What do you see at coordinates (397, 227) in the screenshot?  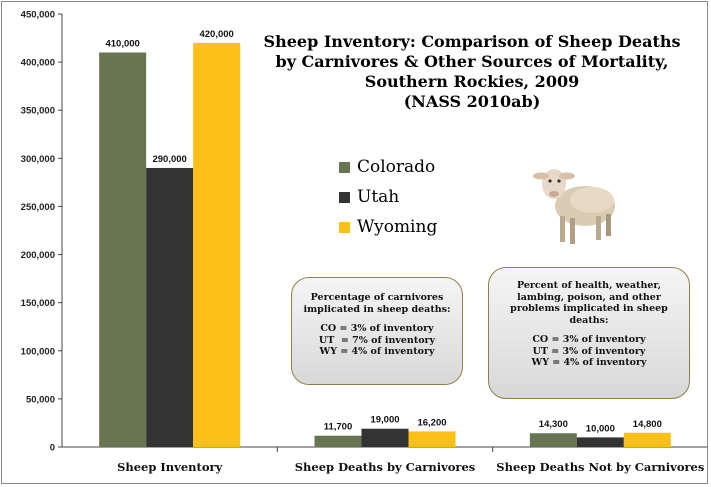 I see `legend-label: Wyoming` at bounding box center [397, 227].